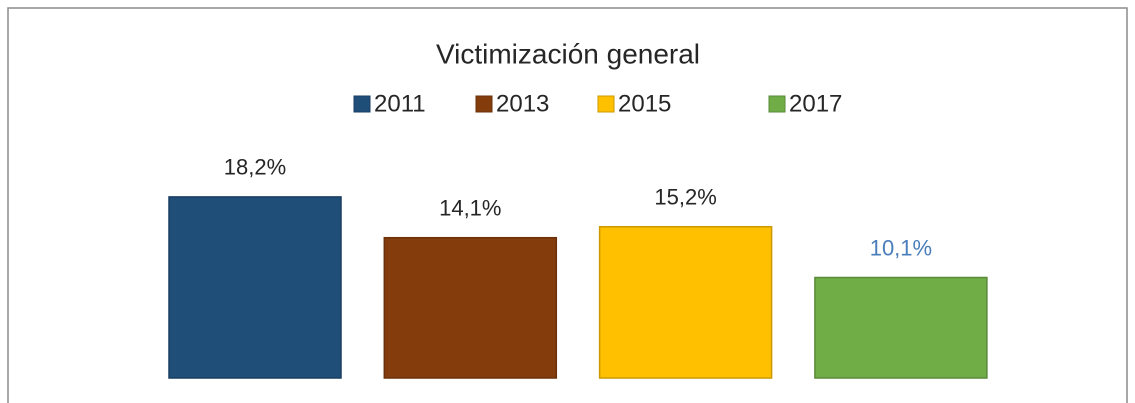 This screenshot has height=403, width=1135. What do you see at coordinates (815, 103) in the screenshot?
I see `legend-label: 2017` at bounding box center [815, 103].